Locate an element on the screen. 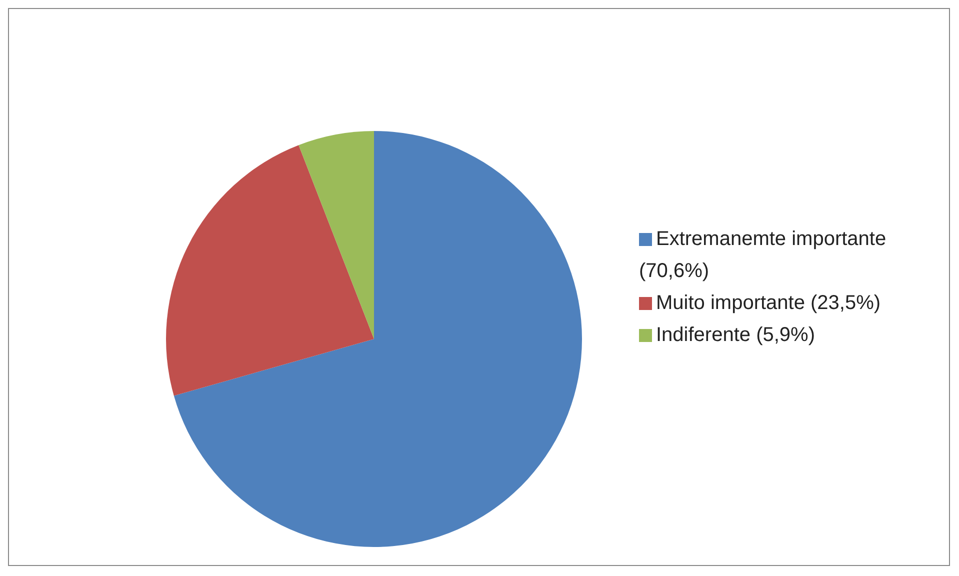 This screenshot has height=576, width=959. legend-label: Muito importante (23,5%) is located at coordinates (768, 303).